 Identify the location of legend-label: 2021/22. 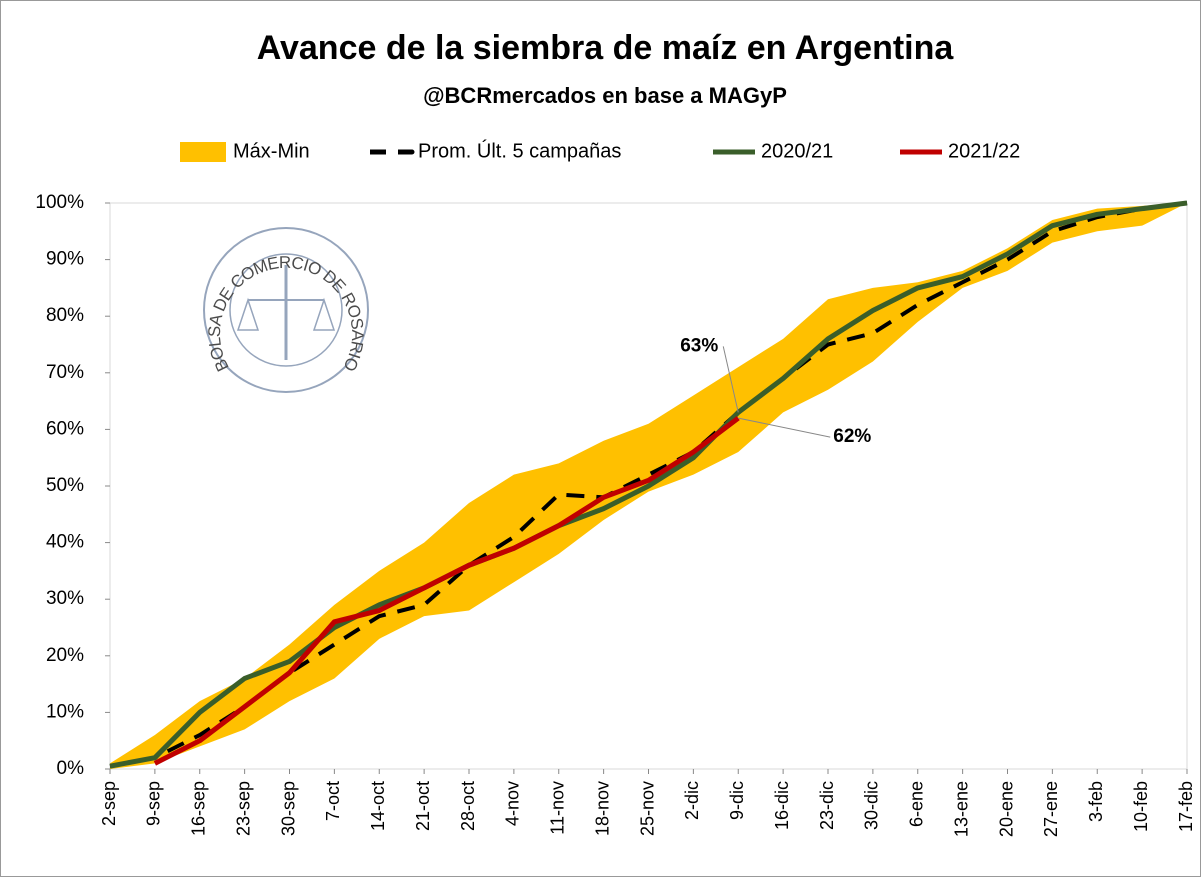
(984, 151).